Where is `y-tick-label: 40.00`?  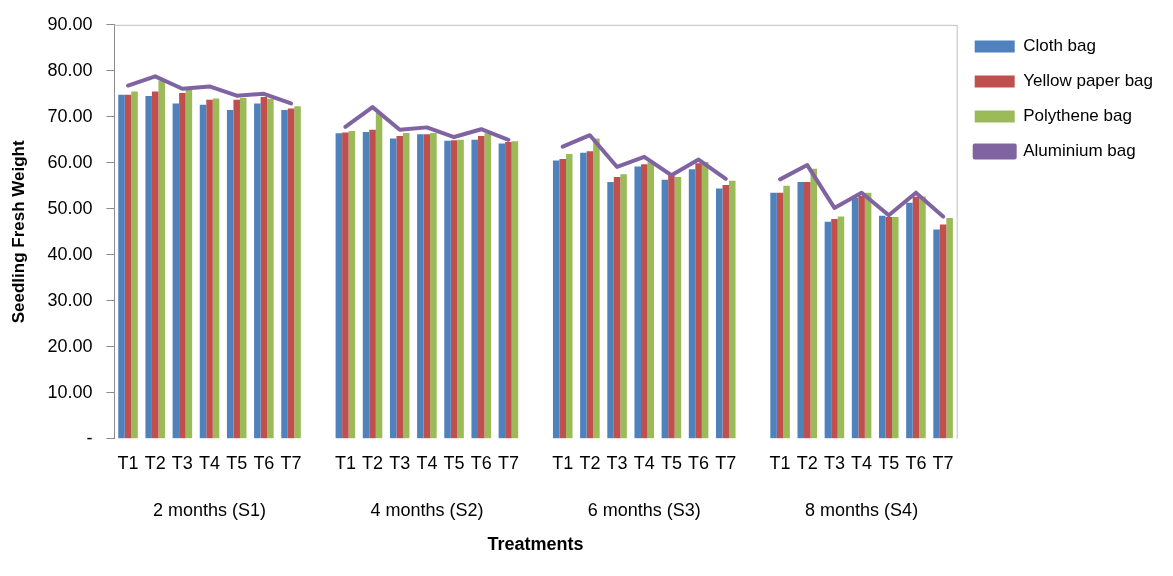
y-tick-label: 40.00 is located at coordinates (70, 253).